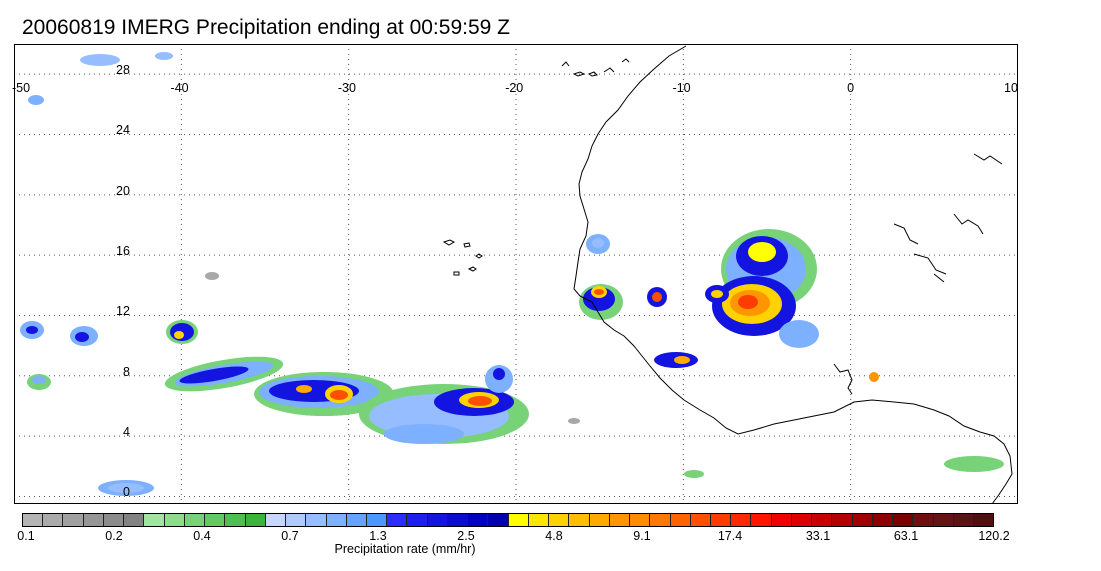 The height and width of the screenshot is (571, 1101). Describe the element at coordinates (123, 311) in the screenshot. I see `latitude-label: 12` at that location.